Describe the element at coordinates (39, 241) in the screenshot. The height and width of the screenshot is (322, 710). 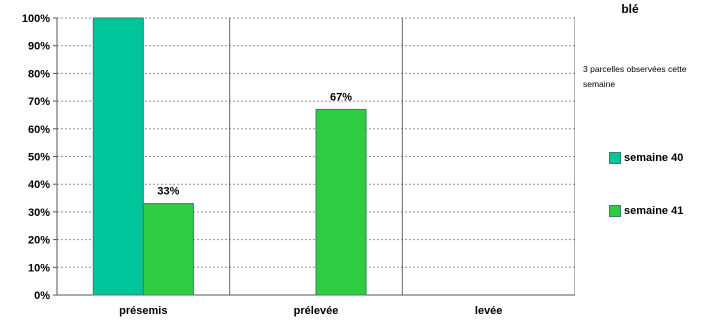
I see `y-tick-label: 20%` at that location.